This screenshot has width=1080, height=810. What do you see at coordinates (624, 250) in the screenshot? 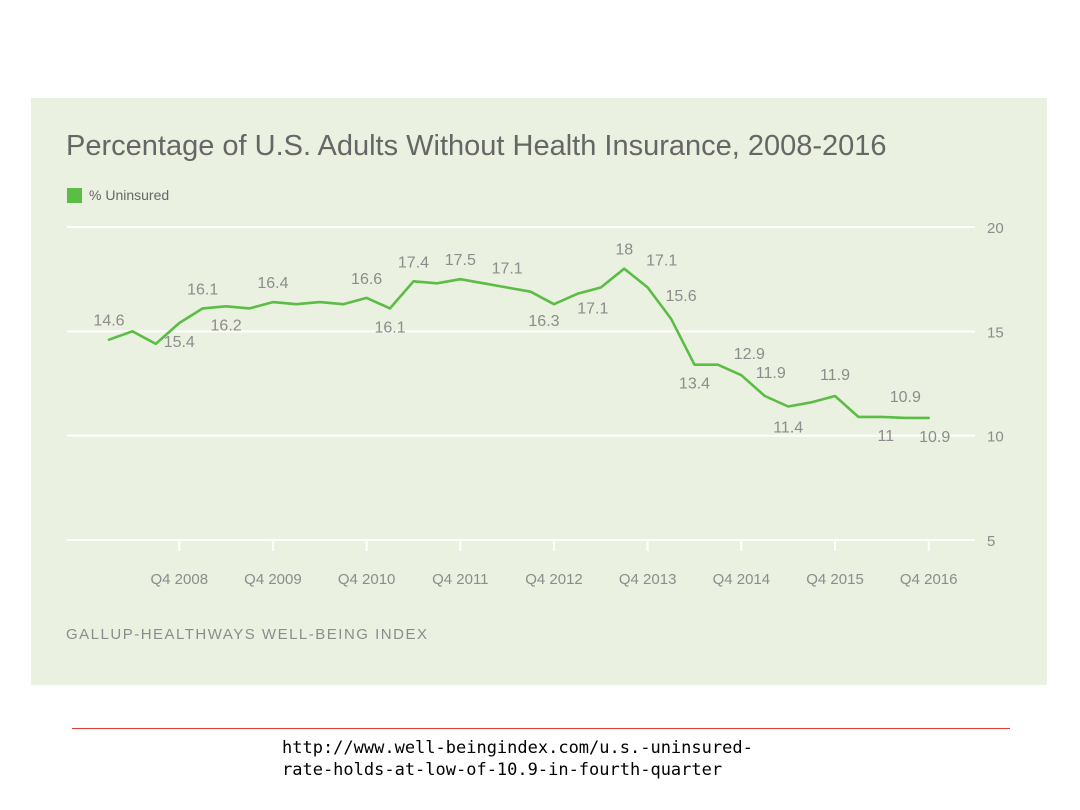
I see `data-label: 18` at bounding box center [624, 250].